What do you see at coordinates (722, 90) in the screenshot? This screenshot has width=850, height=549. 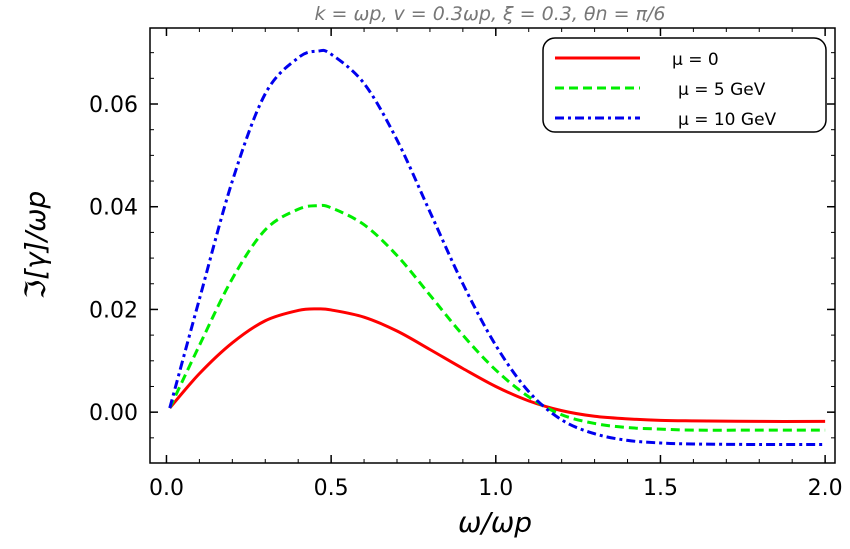 I see `legend-label-1: μ = 5 GeV` at bounding box center [722, 90].